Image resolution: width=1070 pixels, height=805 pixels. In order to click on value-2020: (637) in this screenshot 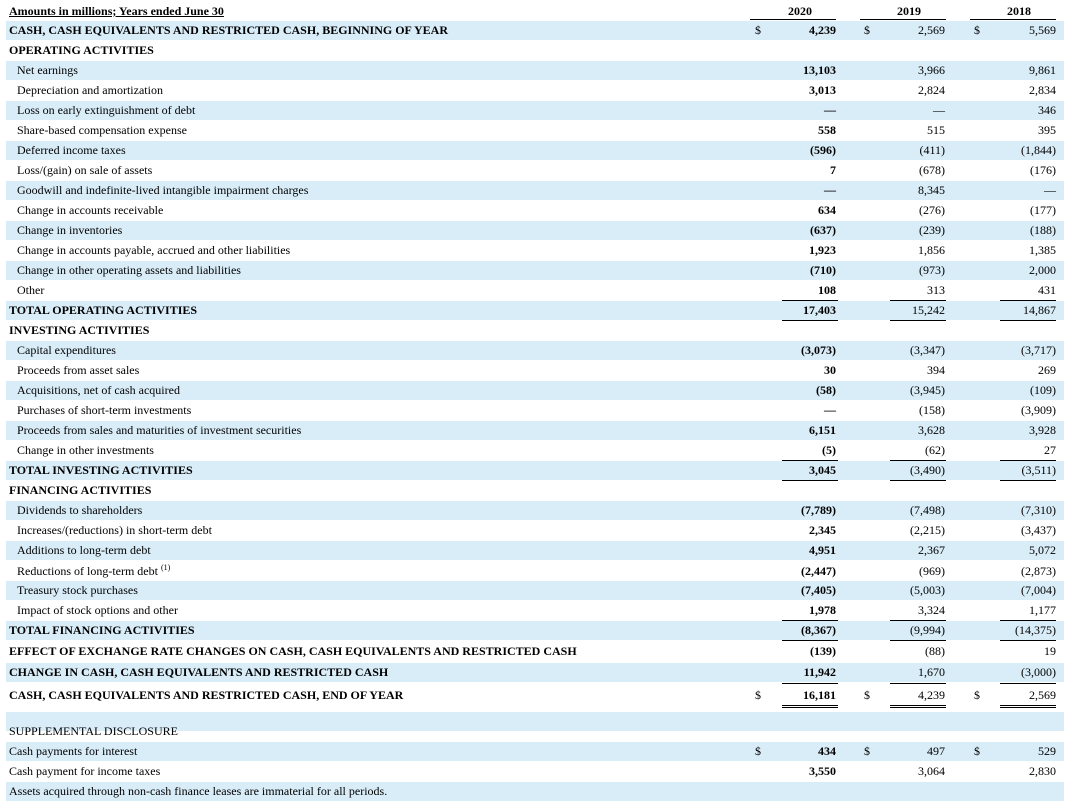, I will do `click(823, 230)`.